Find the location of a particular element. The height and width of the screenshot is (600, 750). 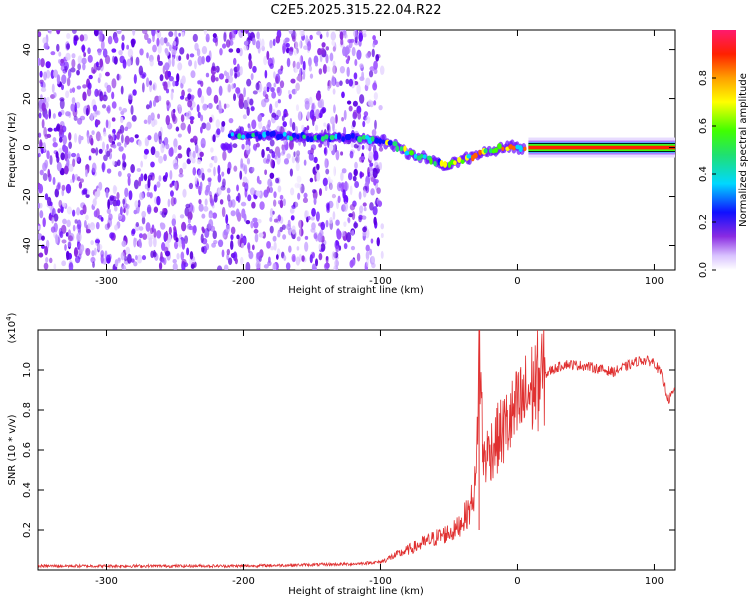

spec-xtick-label: 100 is located at coordinates (654, 281).